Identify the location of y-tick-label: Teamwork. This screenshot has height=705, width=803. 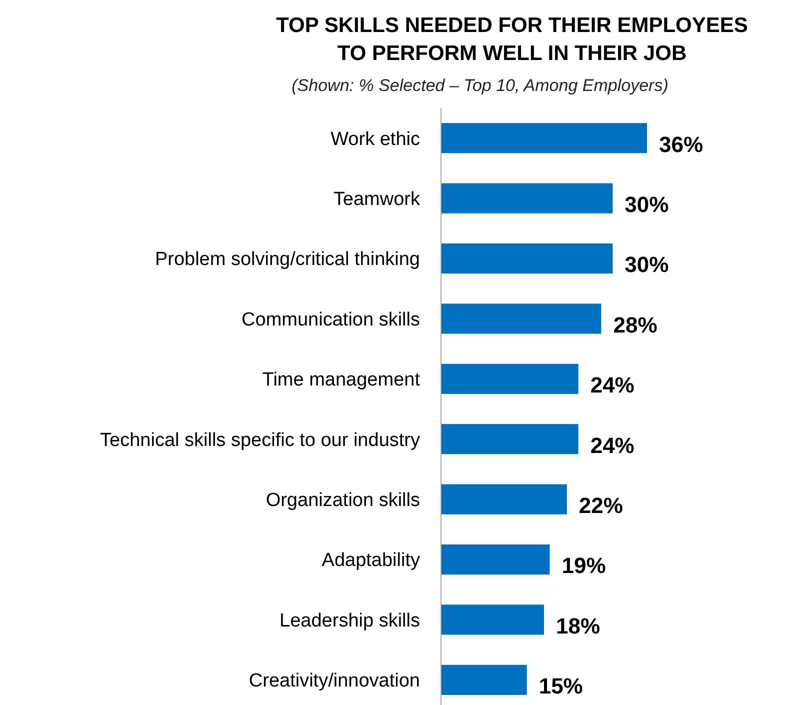
(376, 199).